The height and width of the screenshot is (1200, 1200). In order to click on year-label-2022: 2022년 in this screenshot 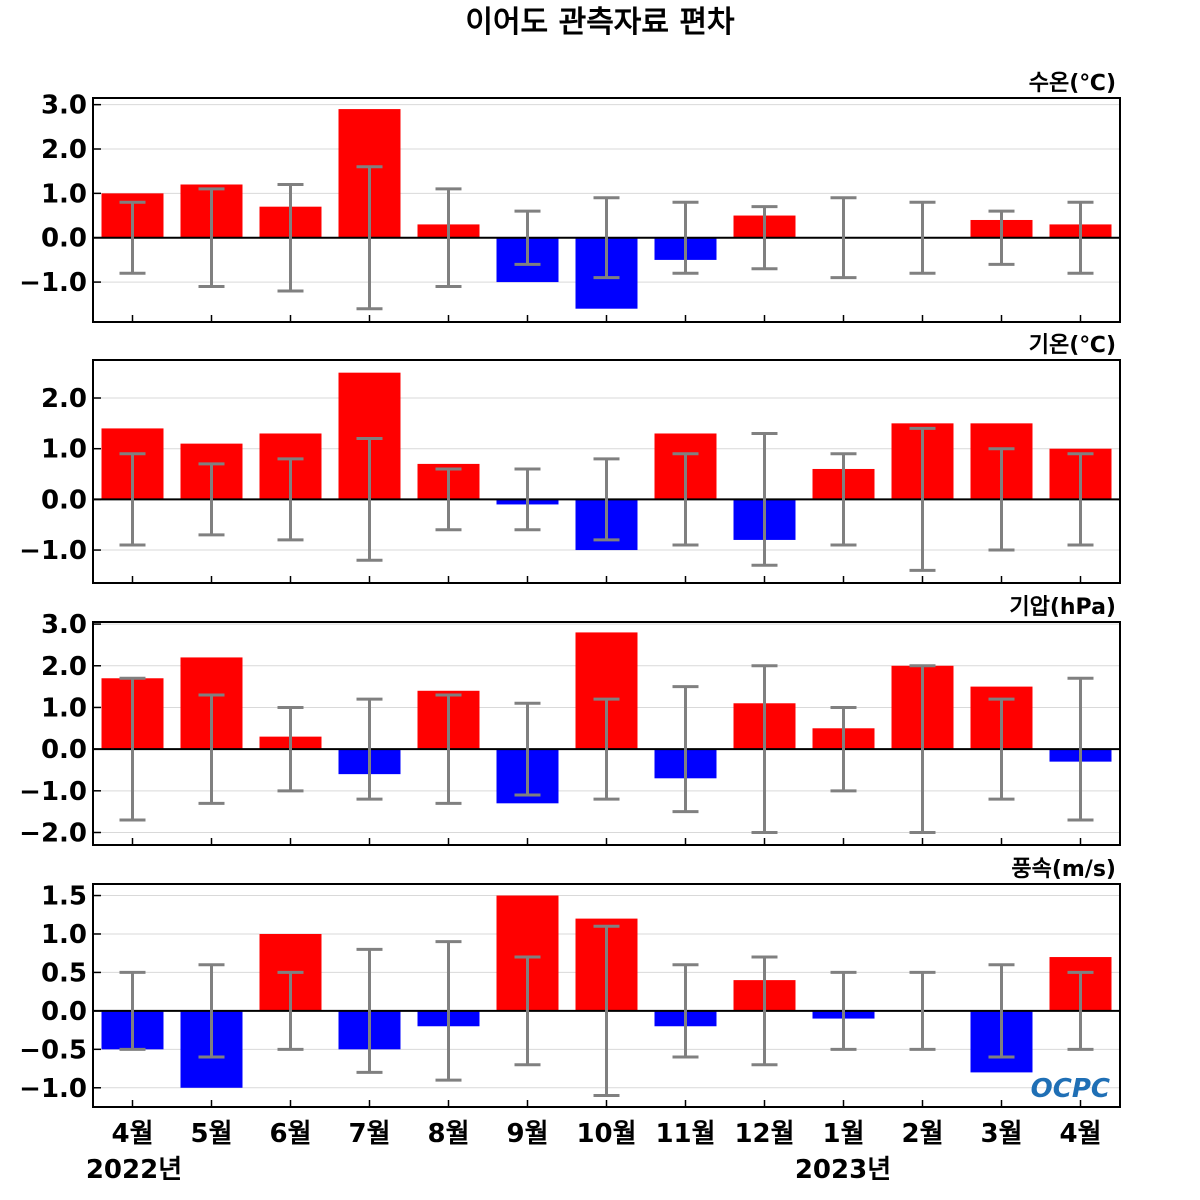, I will do `click(134, 1170)`.